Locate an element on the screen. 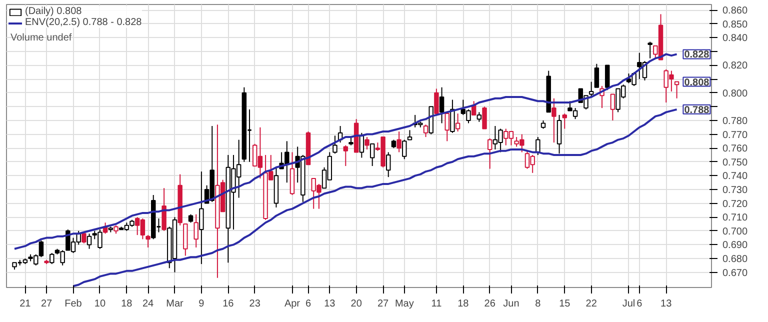  x-tick-label: 21 is located at coordinates (26, 304).